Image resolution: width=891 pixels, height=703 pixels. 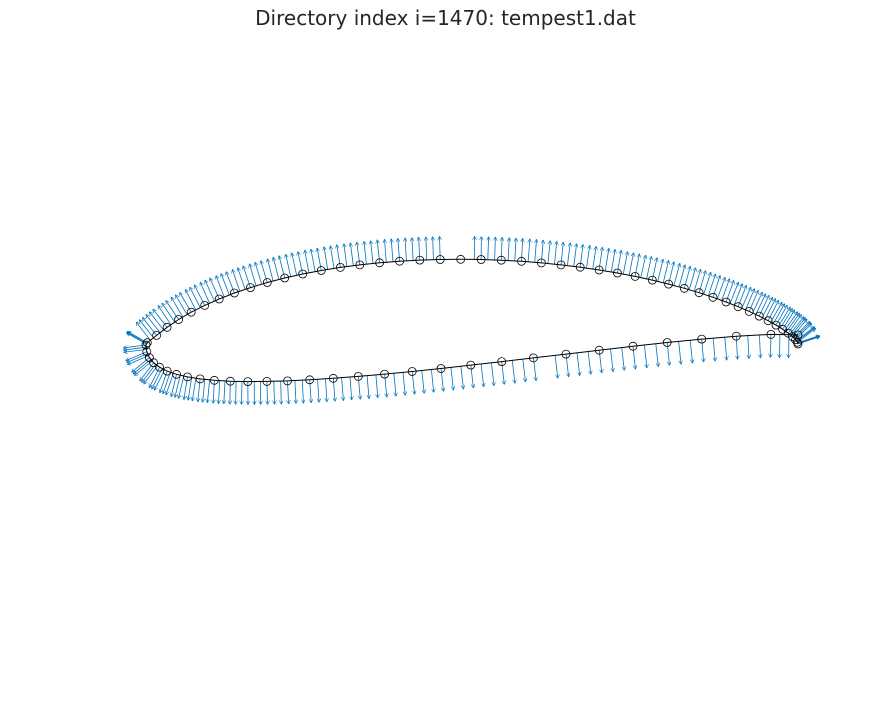 I want to click on airfoil-outline, so click(x=472, y=320).